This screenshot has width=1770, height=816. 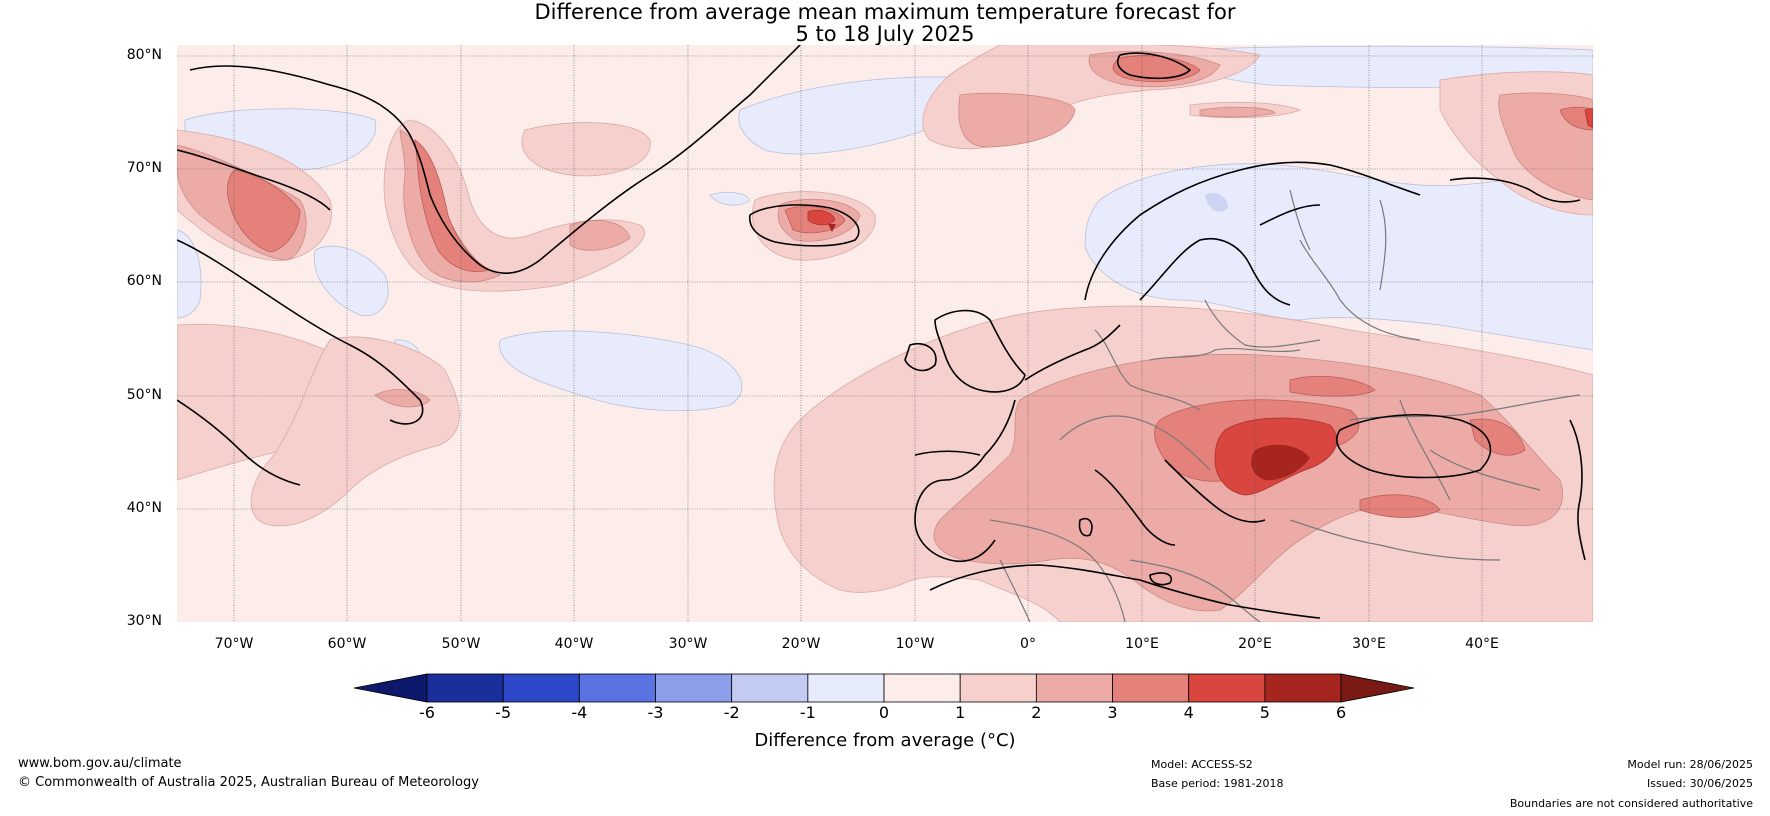 I want to click on colorbar-tick-label: -4, so click(x=579, y=712).